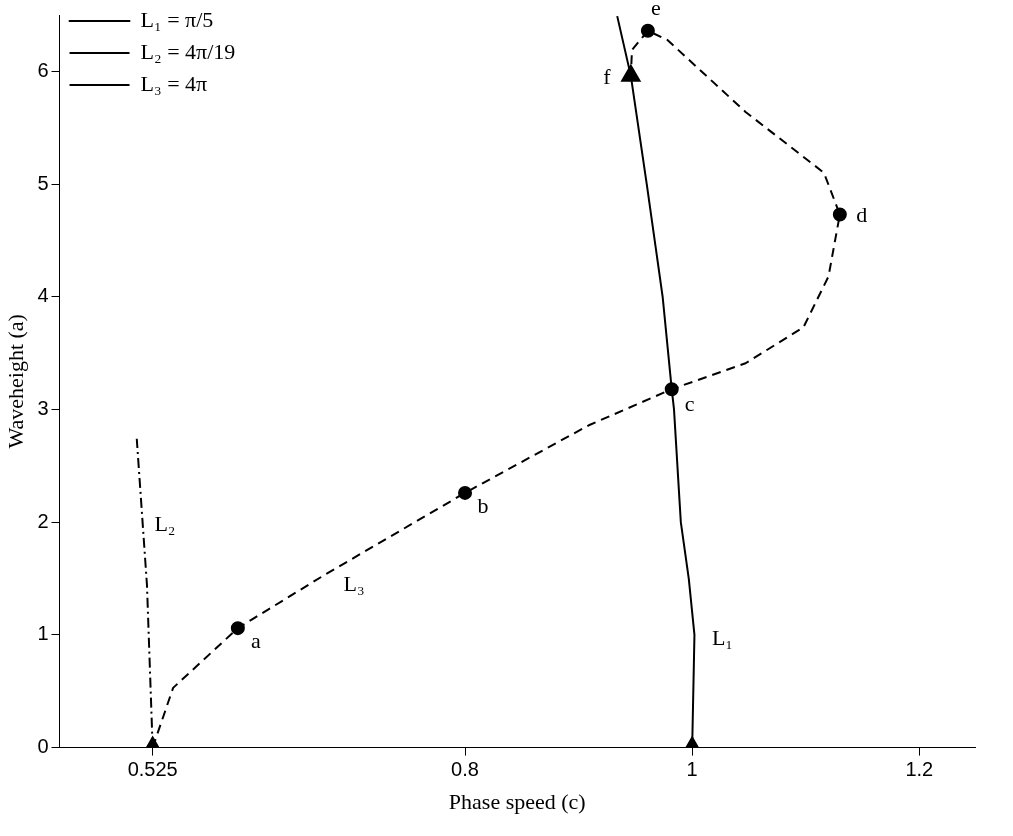 The image size is (1013, 836). Describe the element at coordinates (165, 524) in the screenshot. I see `annotation: L₂` at that location.